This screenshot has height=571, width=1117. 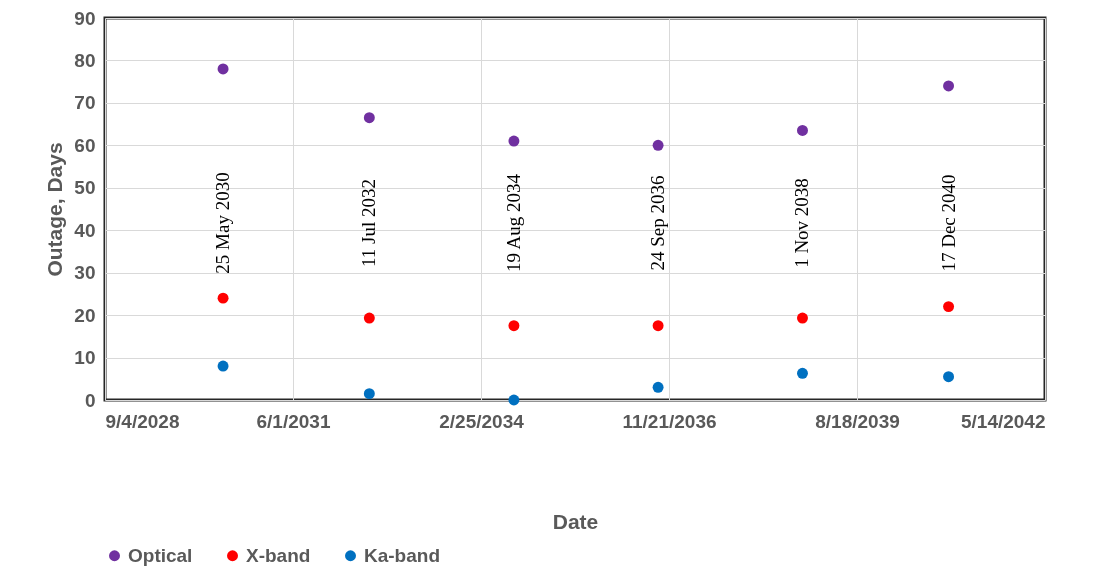 What do you see at coordinates (482, 421) in the screenshot?
I see `x-tick-label: 2/25/2034` at bounding box center [482, 421].